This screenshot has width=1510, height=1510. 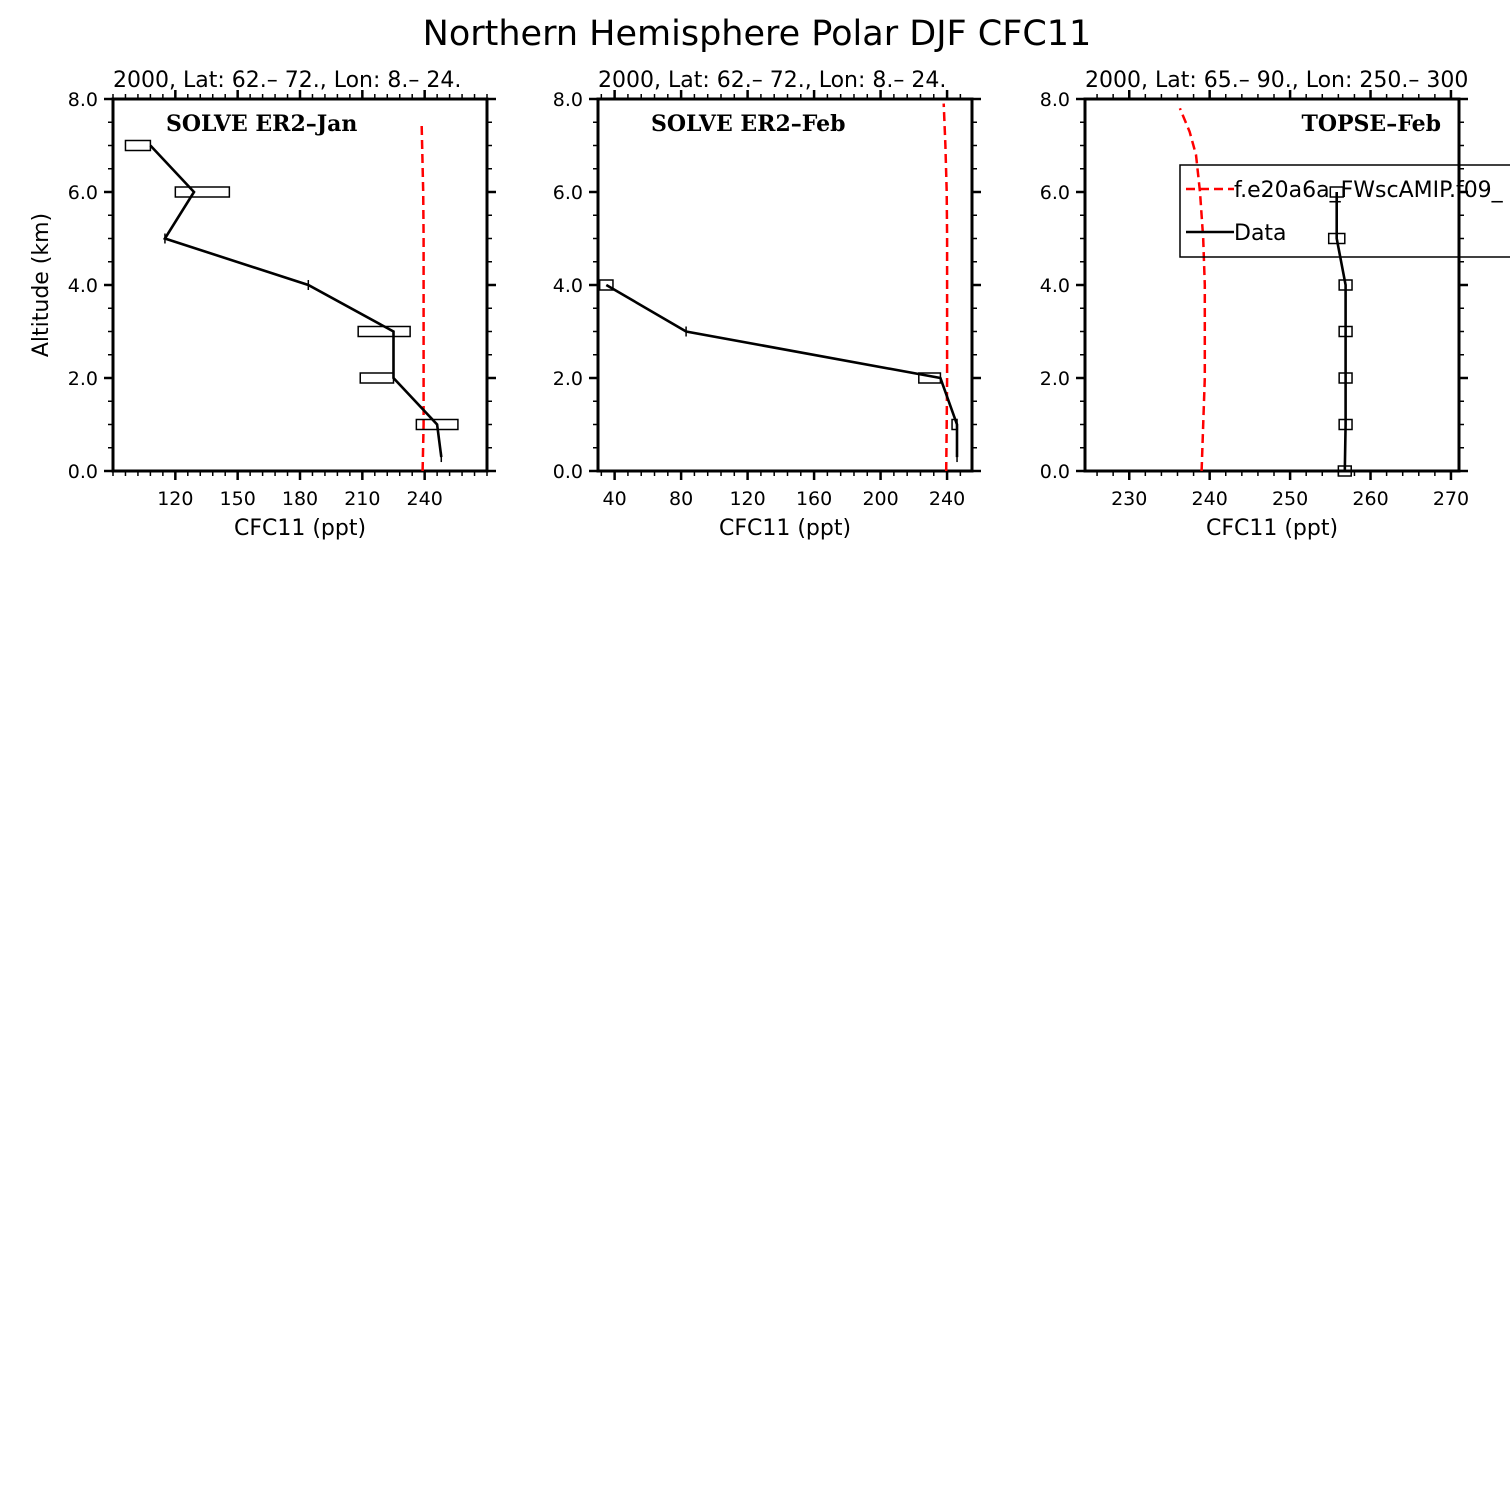 I want to click on x-tick-label: 270, so click(x=1451, y=499).